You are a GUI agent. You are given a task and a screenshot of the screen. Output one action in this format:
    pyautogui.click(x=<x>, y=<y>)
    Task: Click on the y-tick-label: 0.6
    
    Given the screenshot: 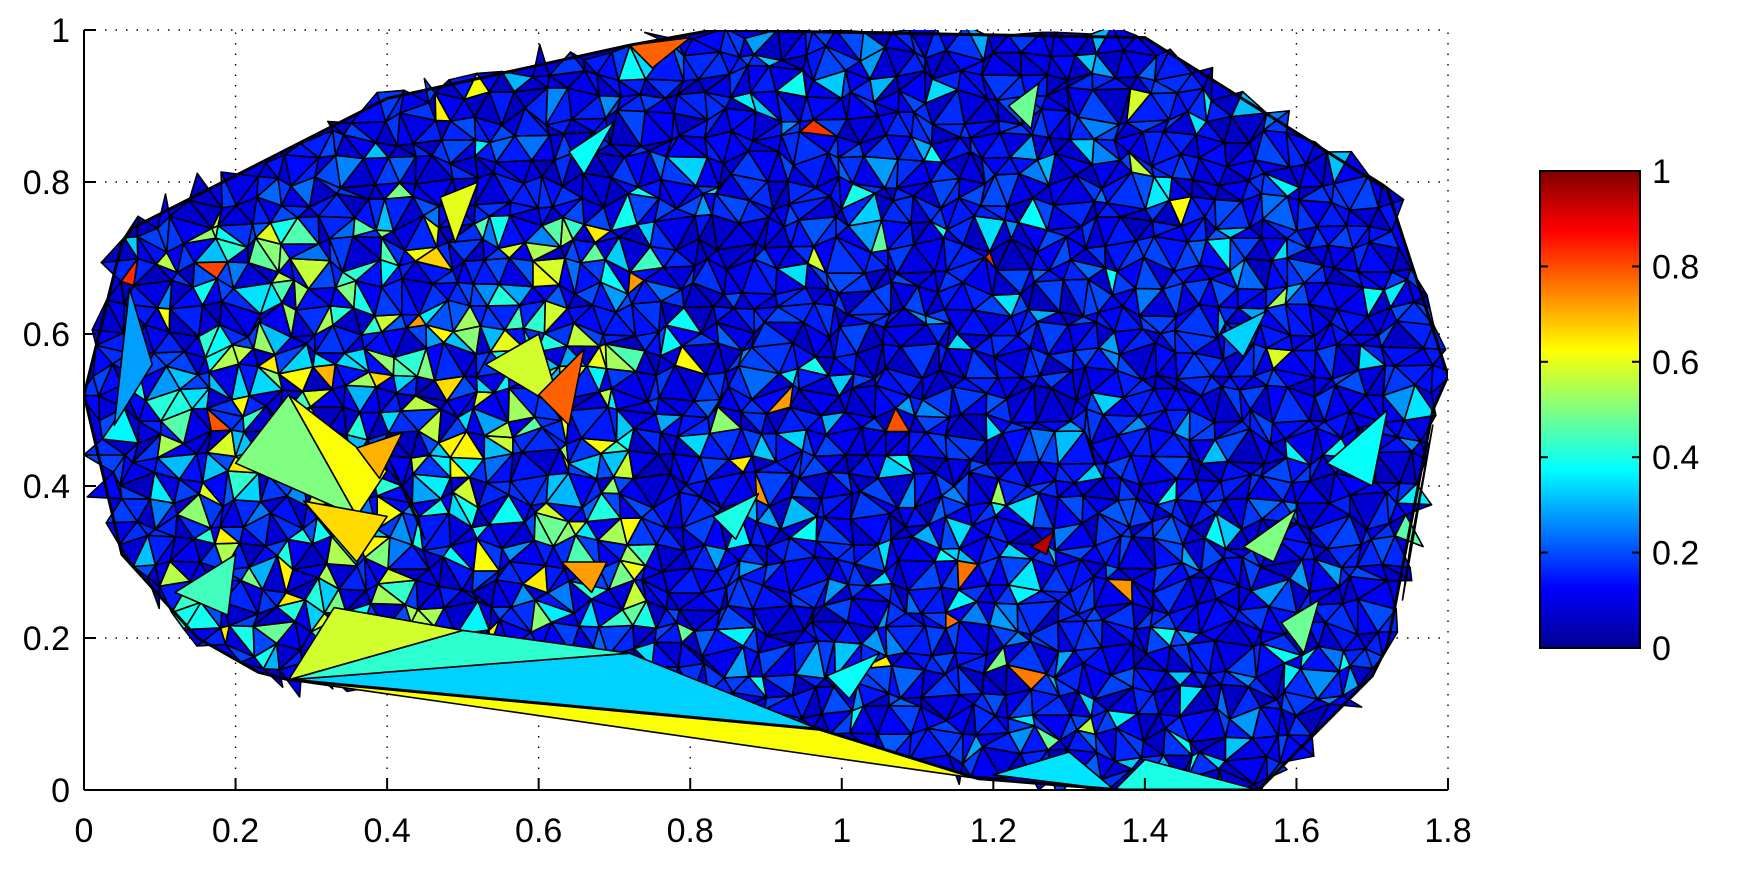 What is the action you would take?
    pyautogui.click(x=46, y=335)
    